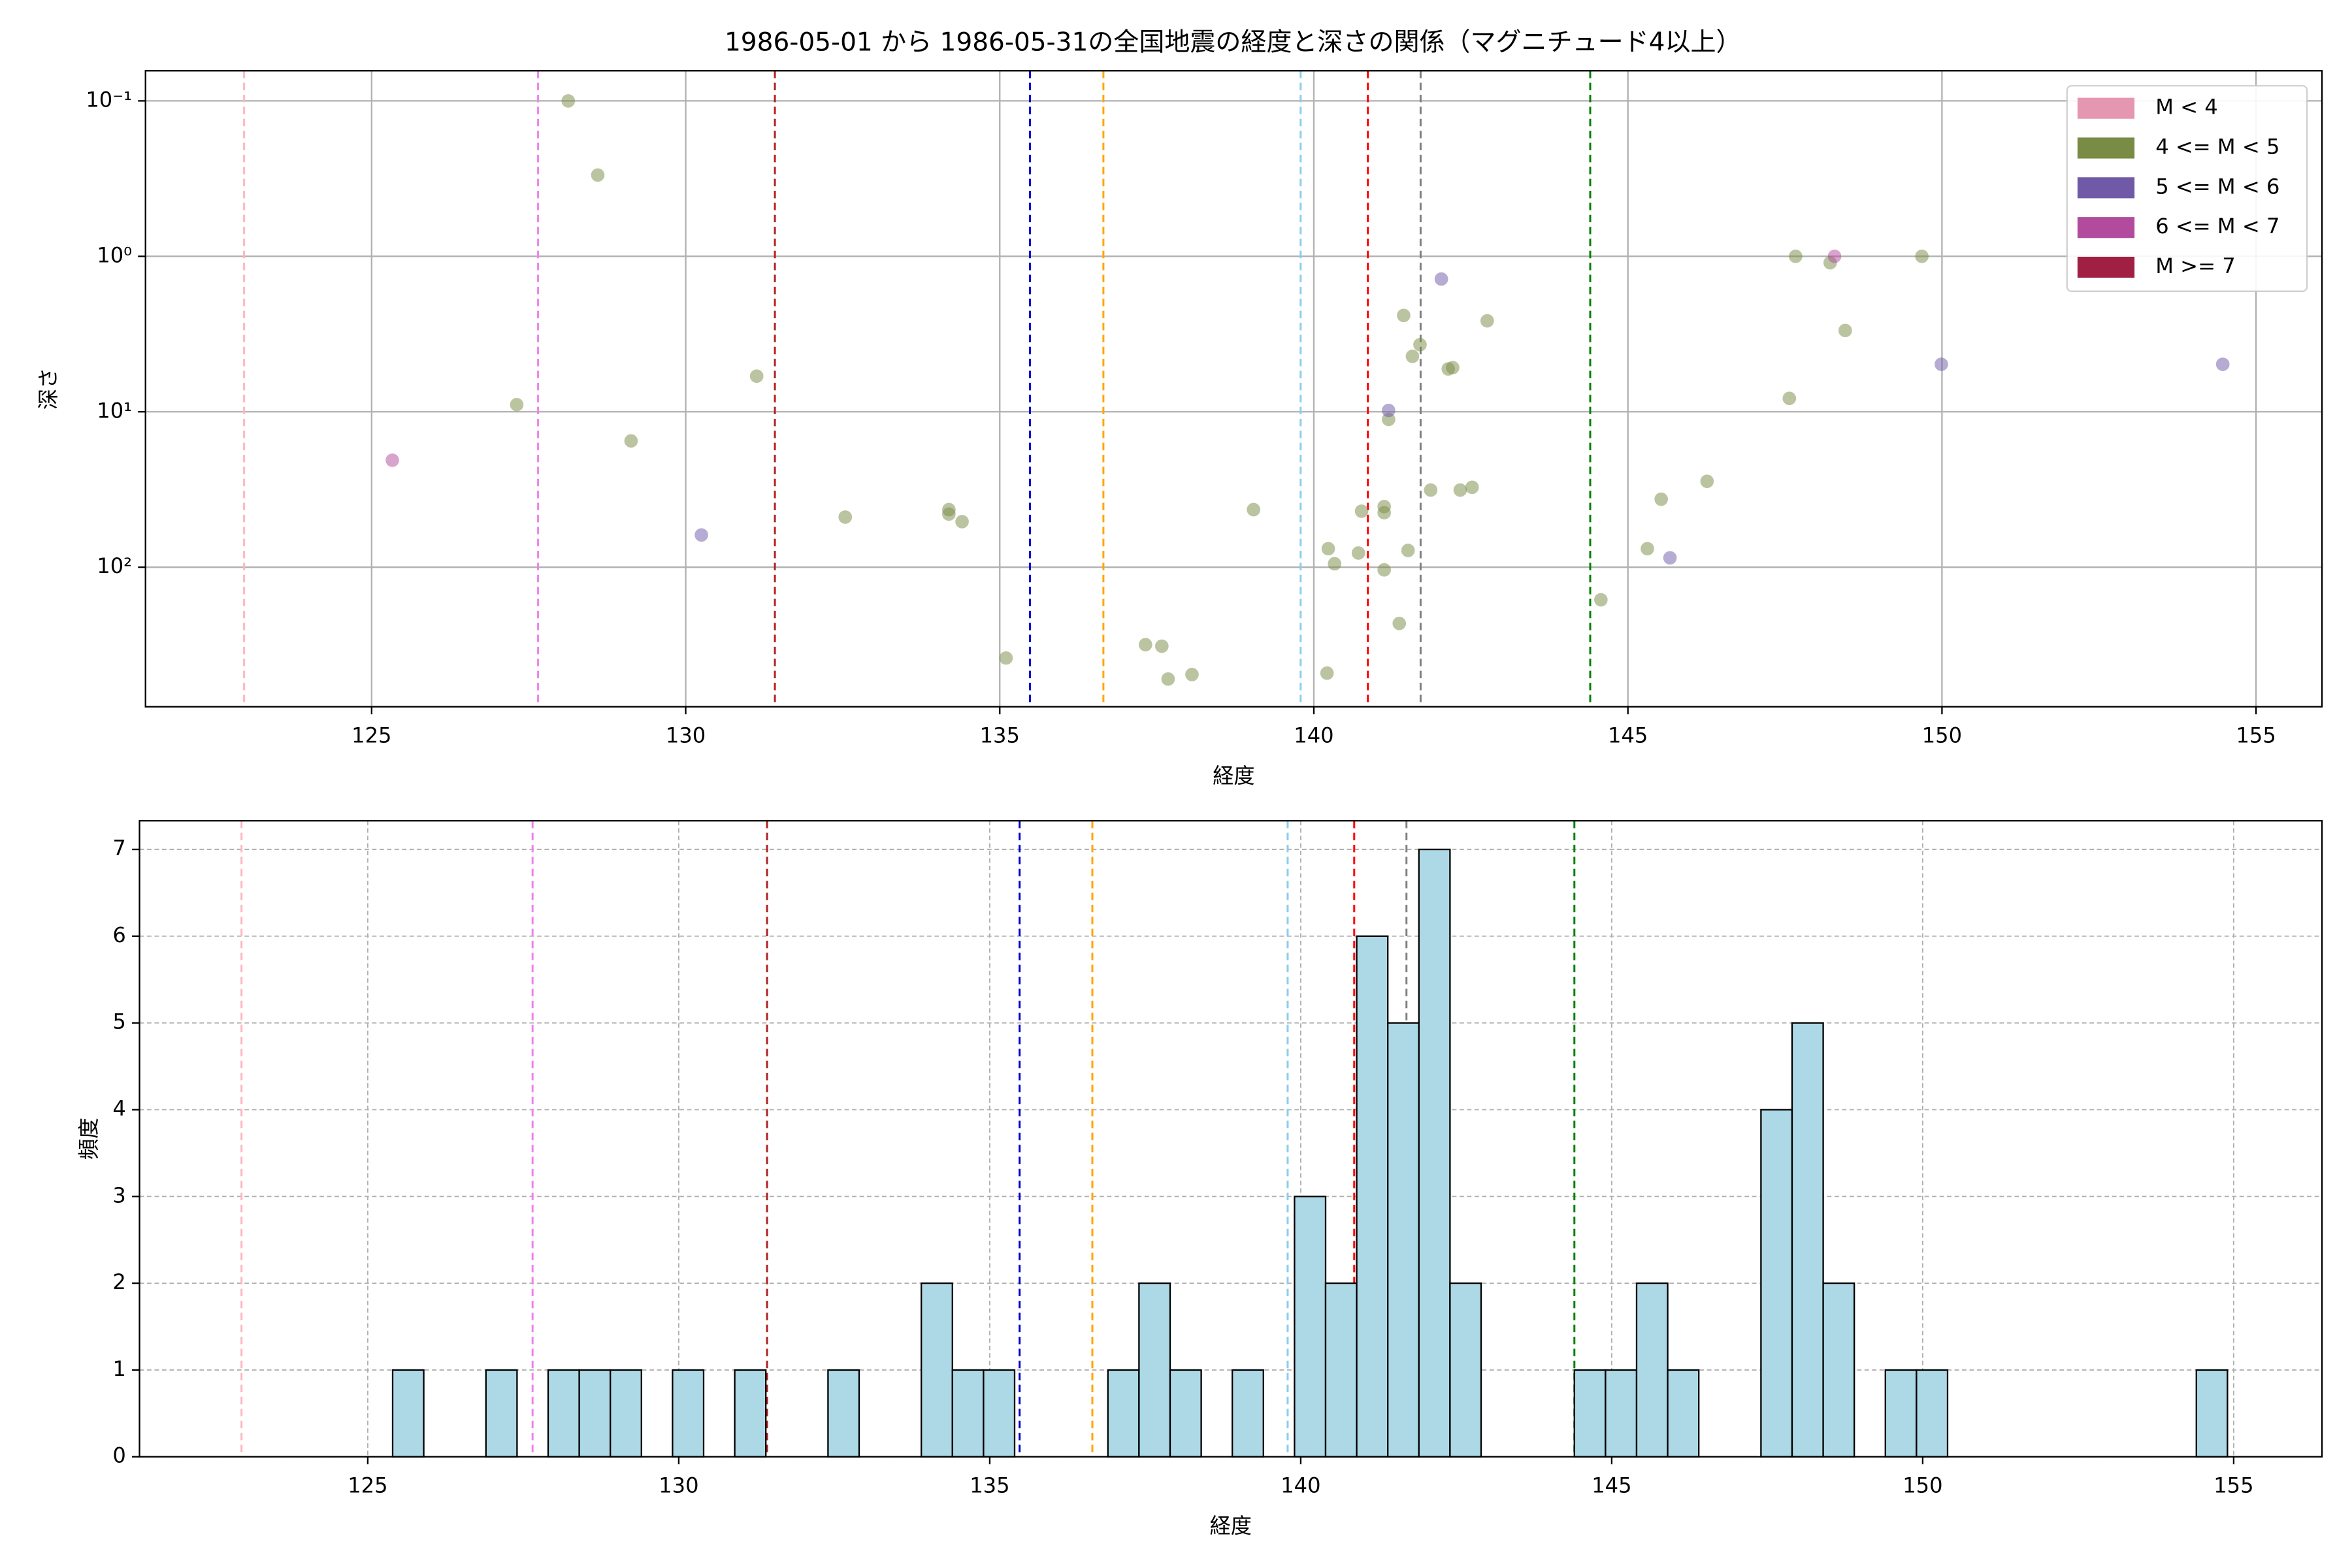 The image size is (2352, 1568). I want to click on y-axis-label: 深さ, so click(48, 389).